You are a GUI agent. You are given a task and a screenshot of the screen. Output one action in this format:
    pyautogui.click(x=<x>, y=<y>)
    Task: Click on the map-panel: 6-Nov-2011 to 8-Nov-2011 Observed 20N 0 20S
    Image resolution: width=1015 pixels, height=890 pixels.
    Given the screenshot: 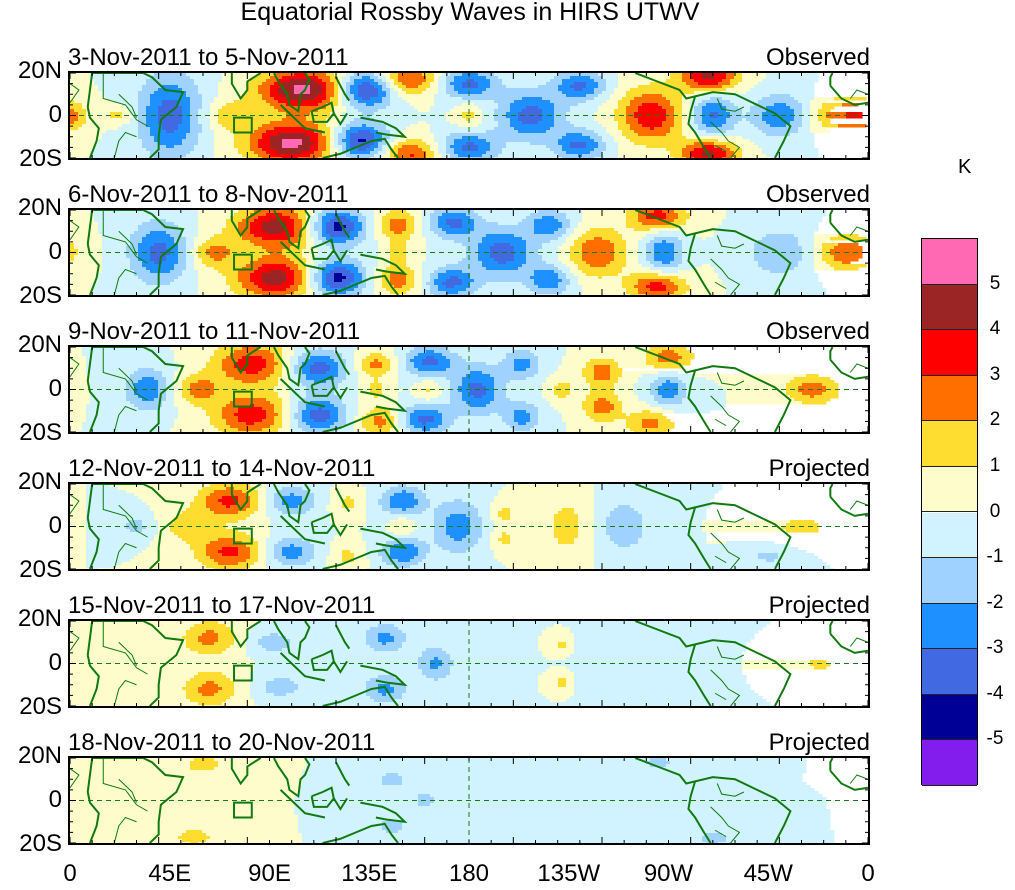 What is the action you would take?
    pyautogui.click(x=450, y=250)
    